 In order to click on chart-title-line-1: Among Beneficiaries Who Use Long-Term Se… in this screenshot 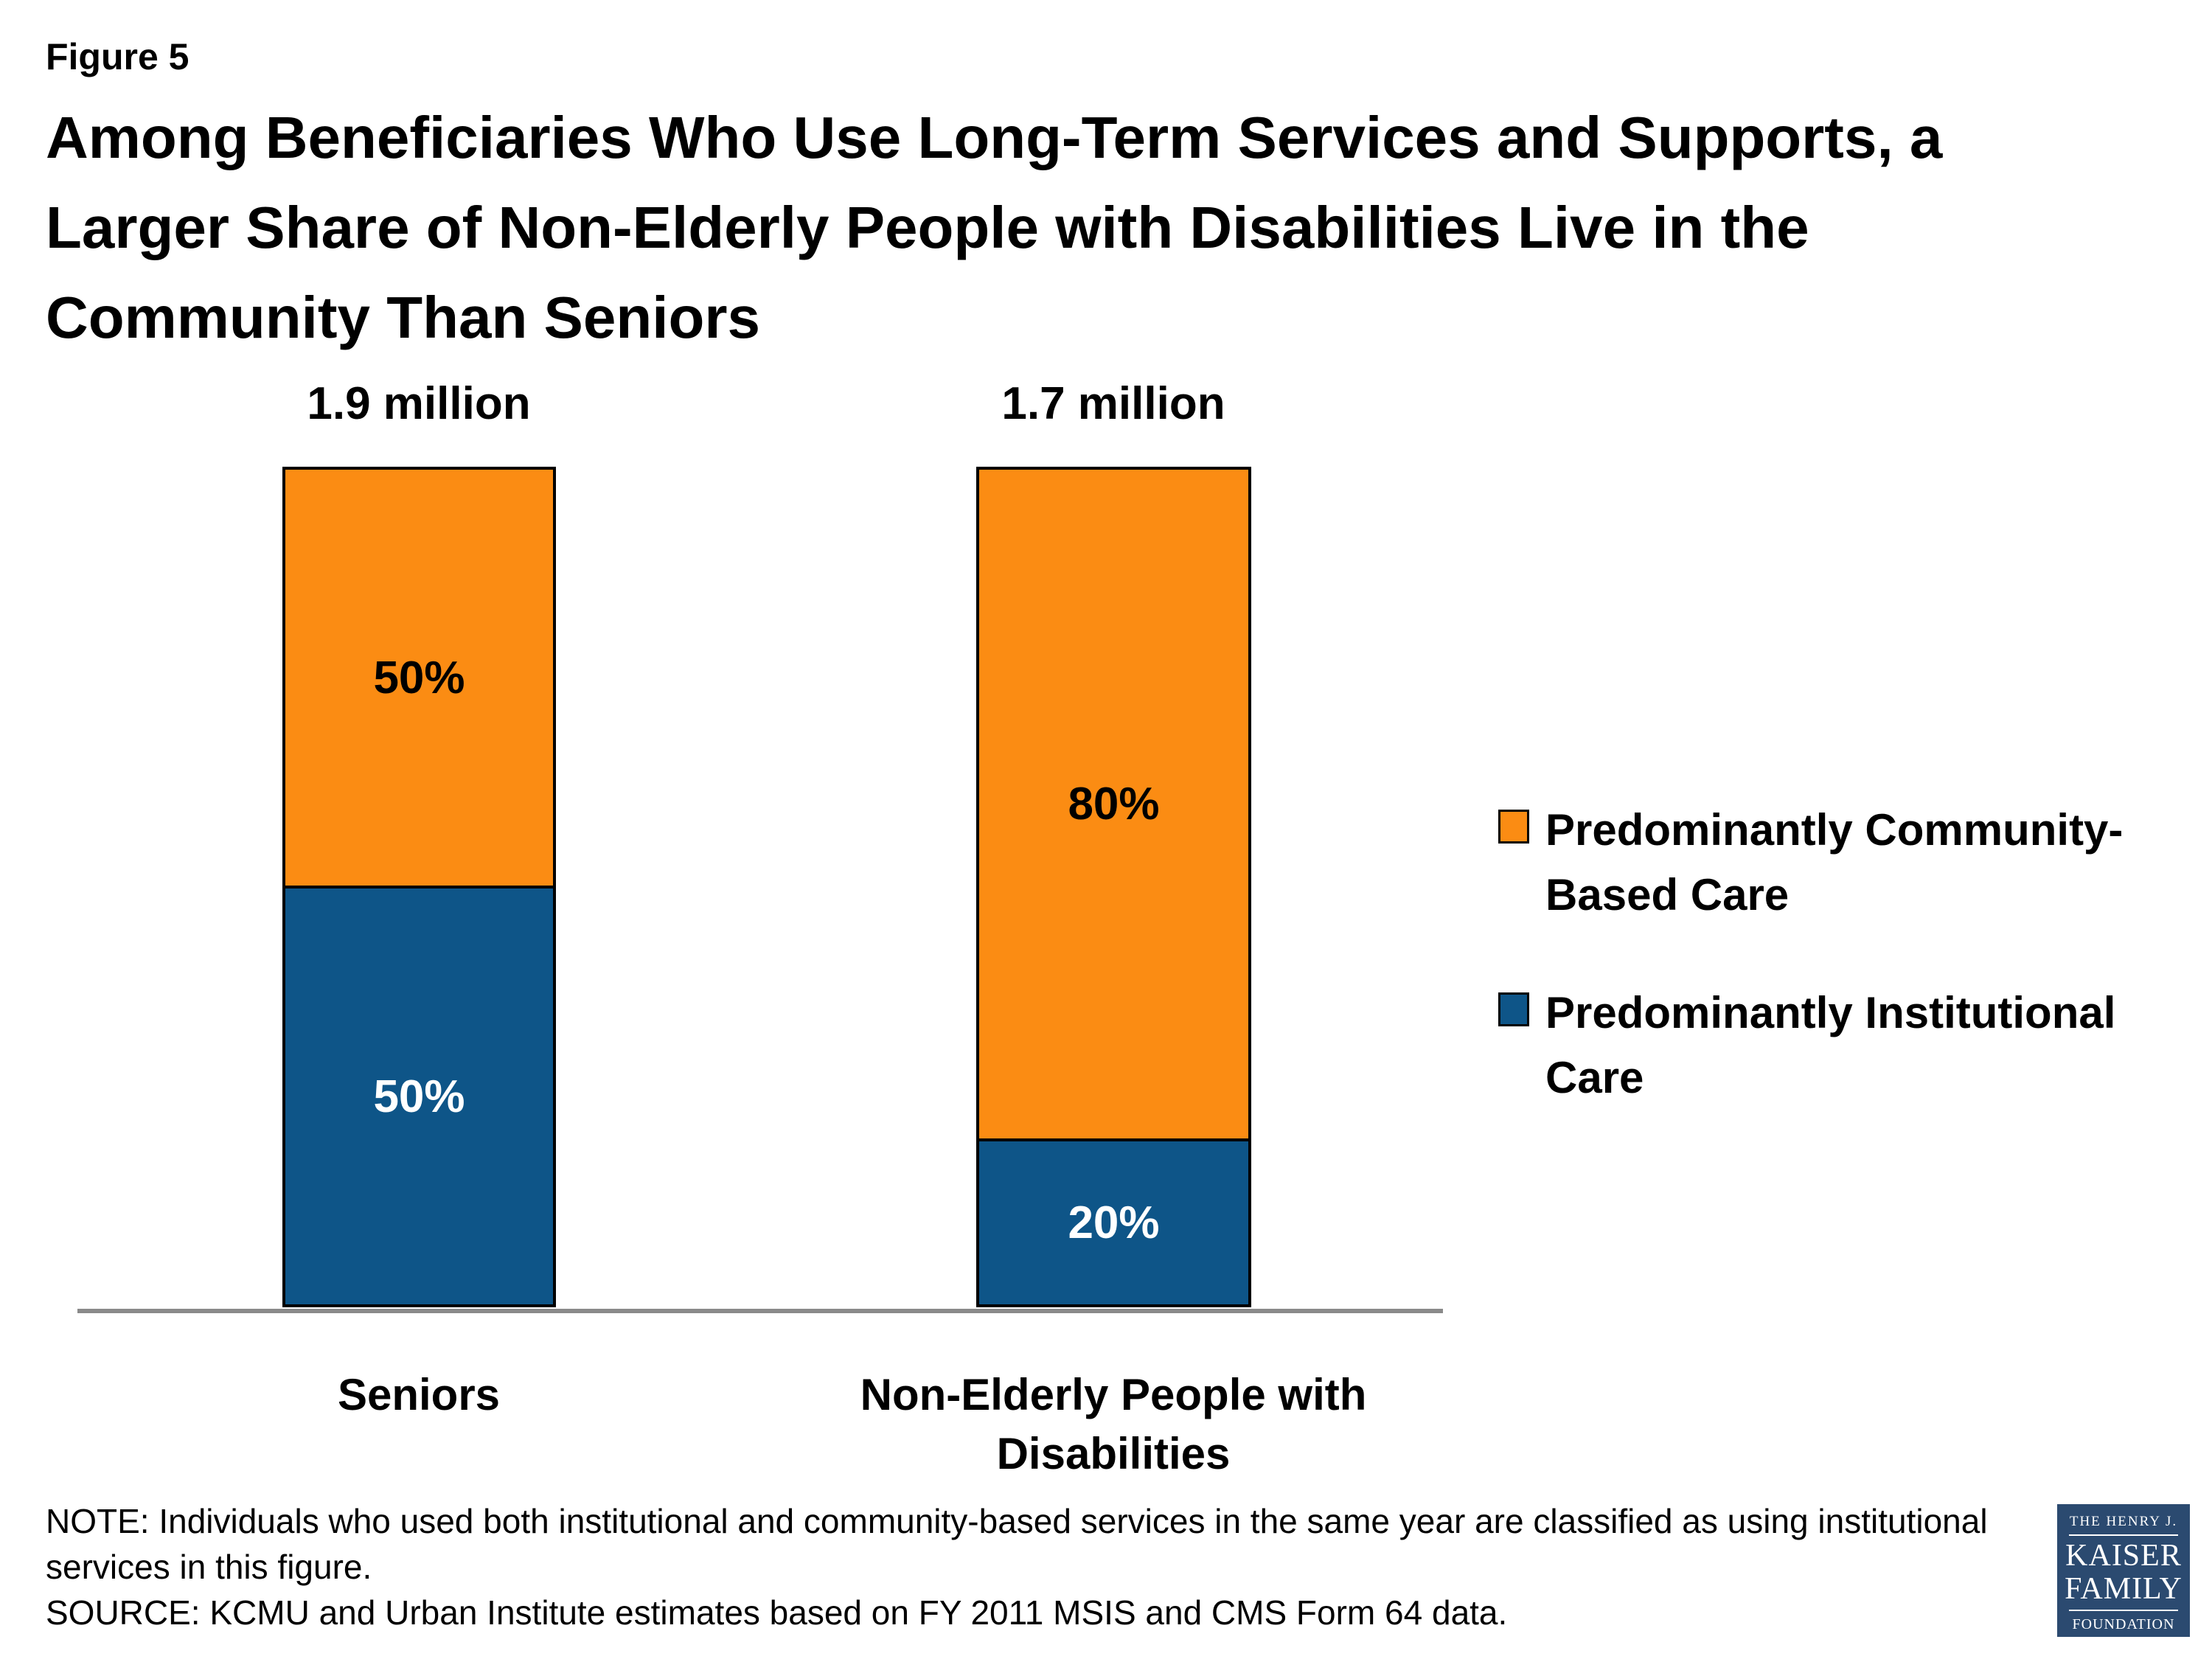, I will do `click(994, 137)`.